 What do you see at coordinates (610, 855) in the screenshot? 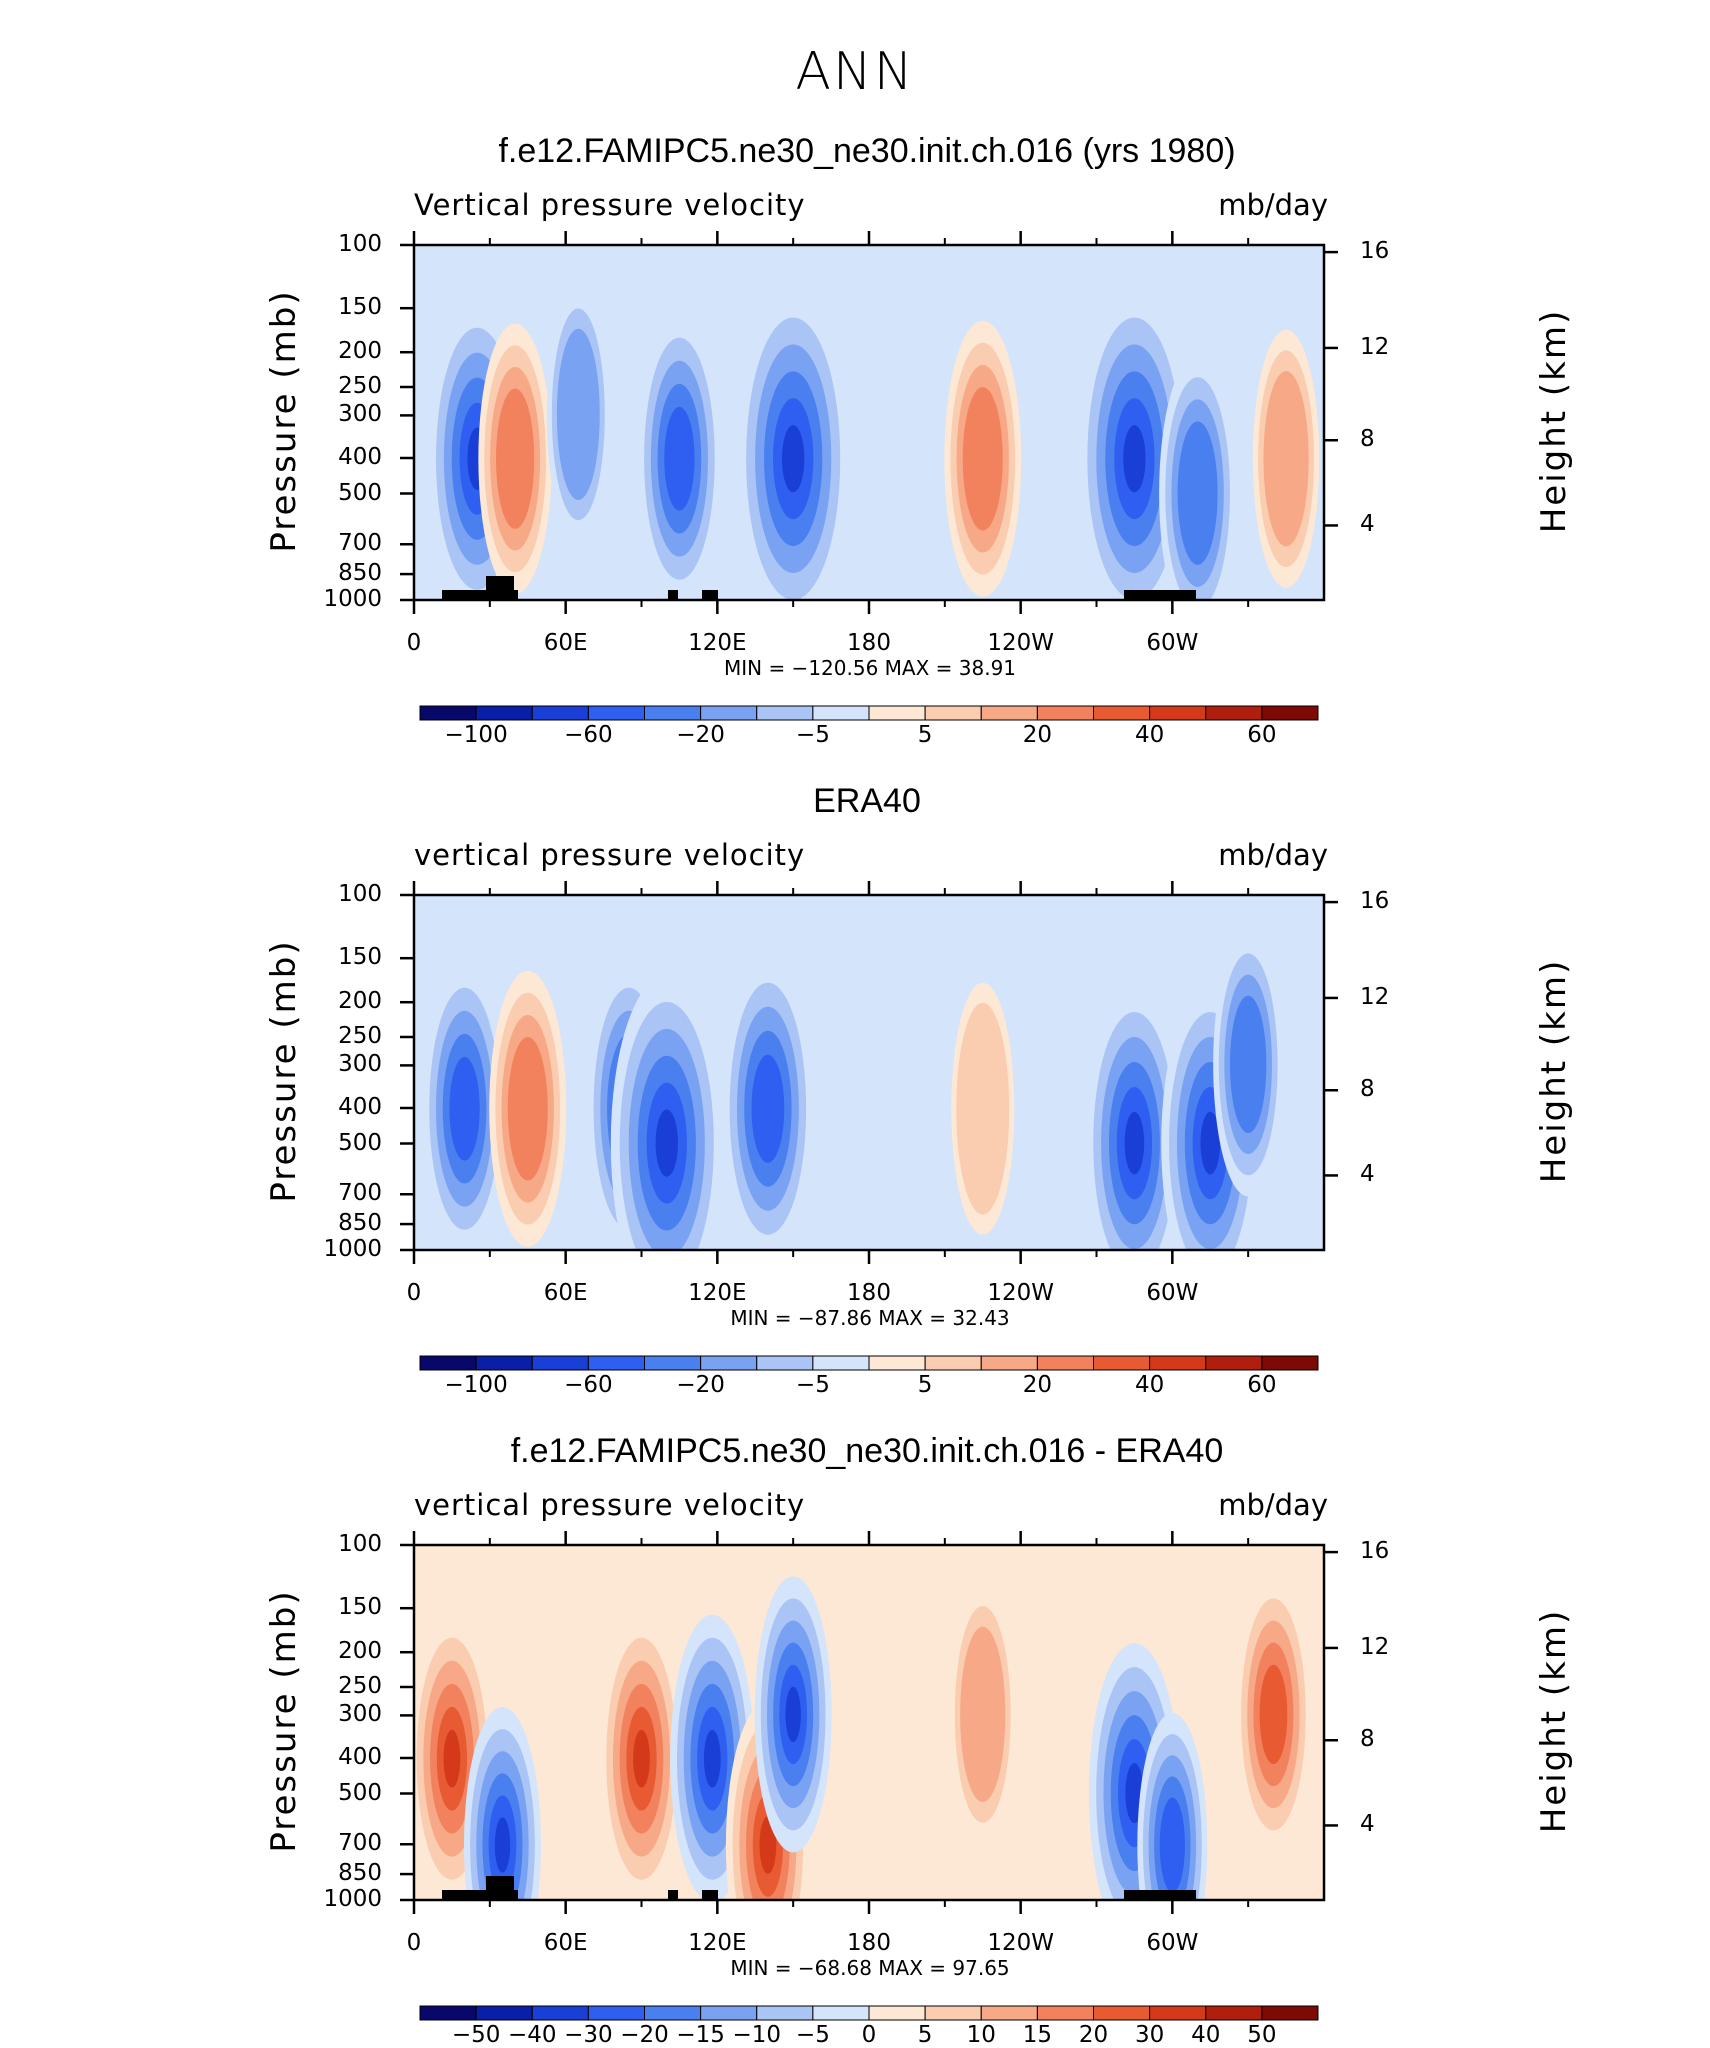
I see `panel-2-variable-label: vertical pressure velocity` at bounding box center [610, 855].